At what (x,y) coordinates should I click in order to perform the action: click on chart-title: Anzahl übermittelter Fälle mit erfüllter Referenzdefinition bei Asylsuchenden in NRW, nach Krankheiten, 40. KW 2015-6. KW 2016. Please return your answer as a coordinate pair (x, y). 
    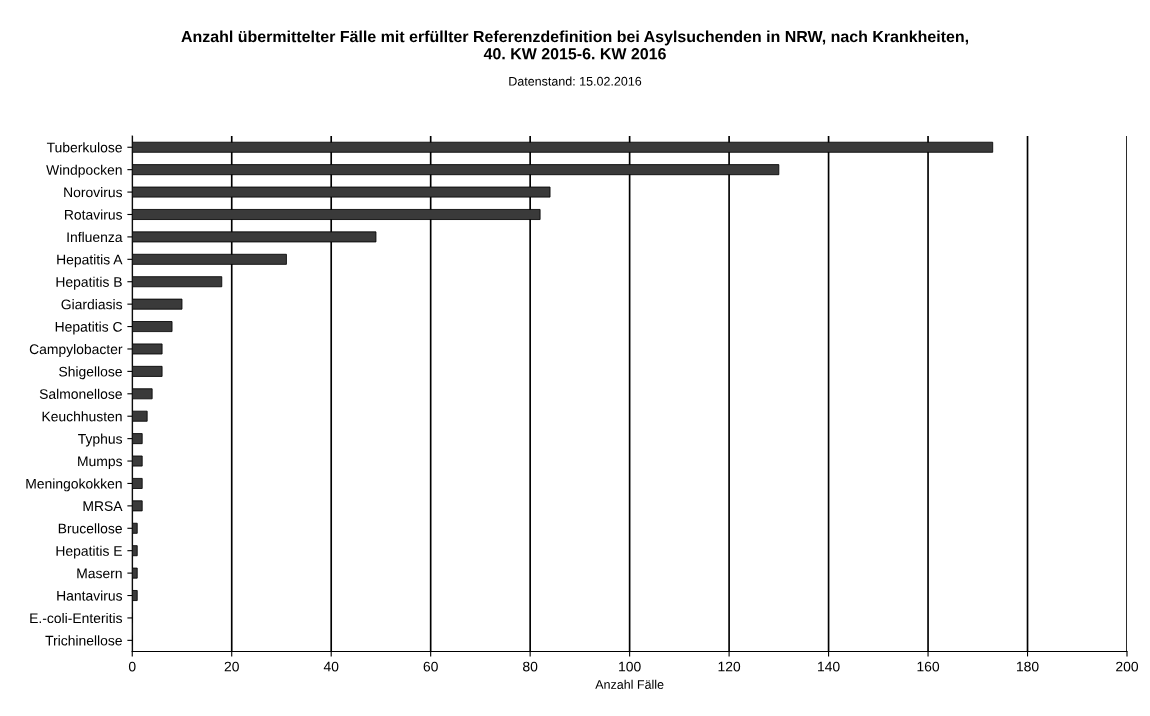
    Looking at the image, I should click on (575, 45).